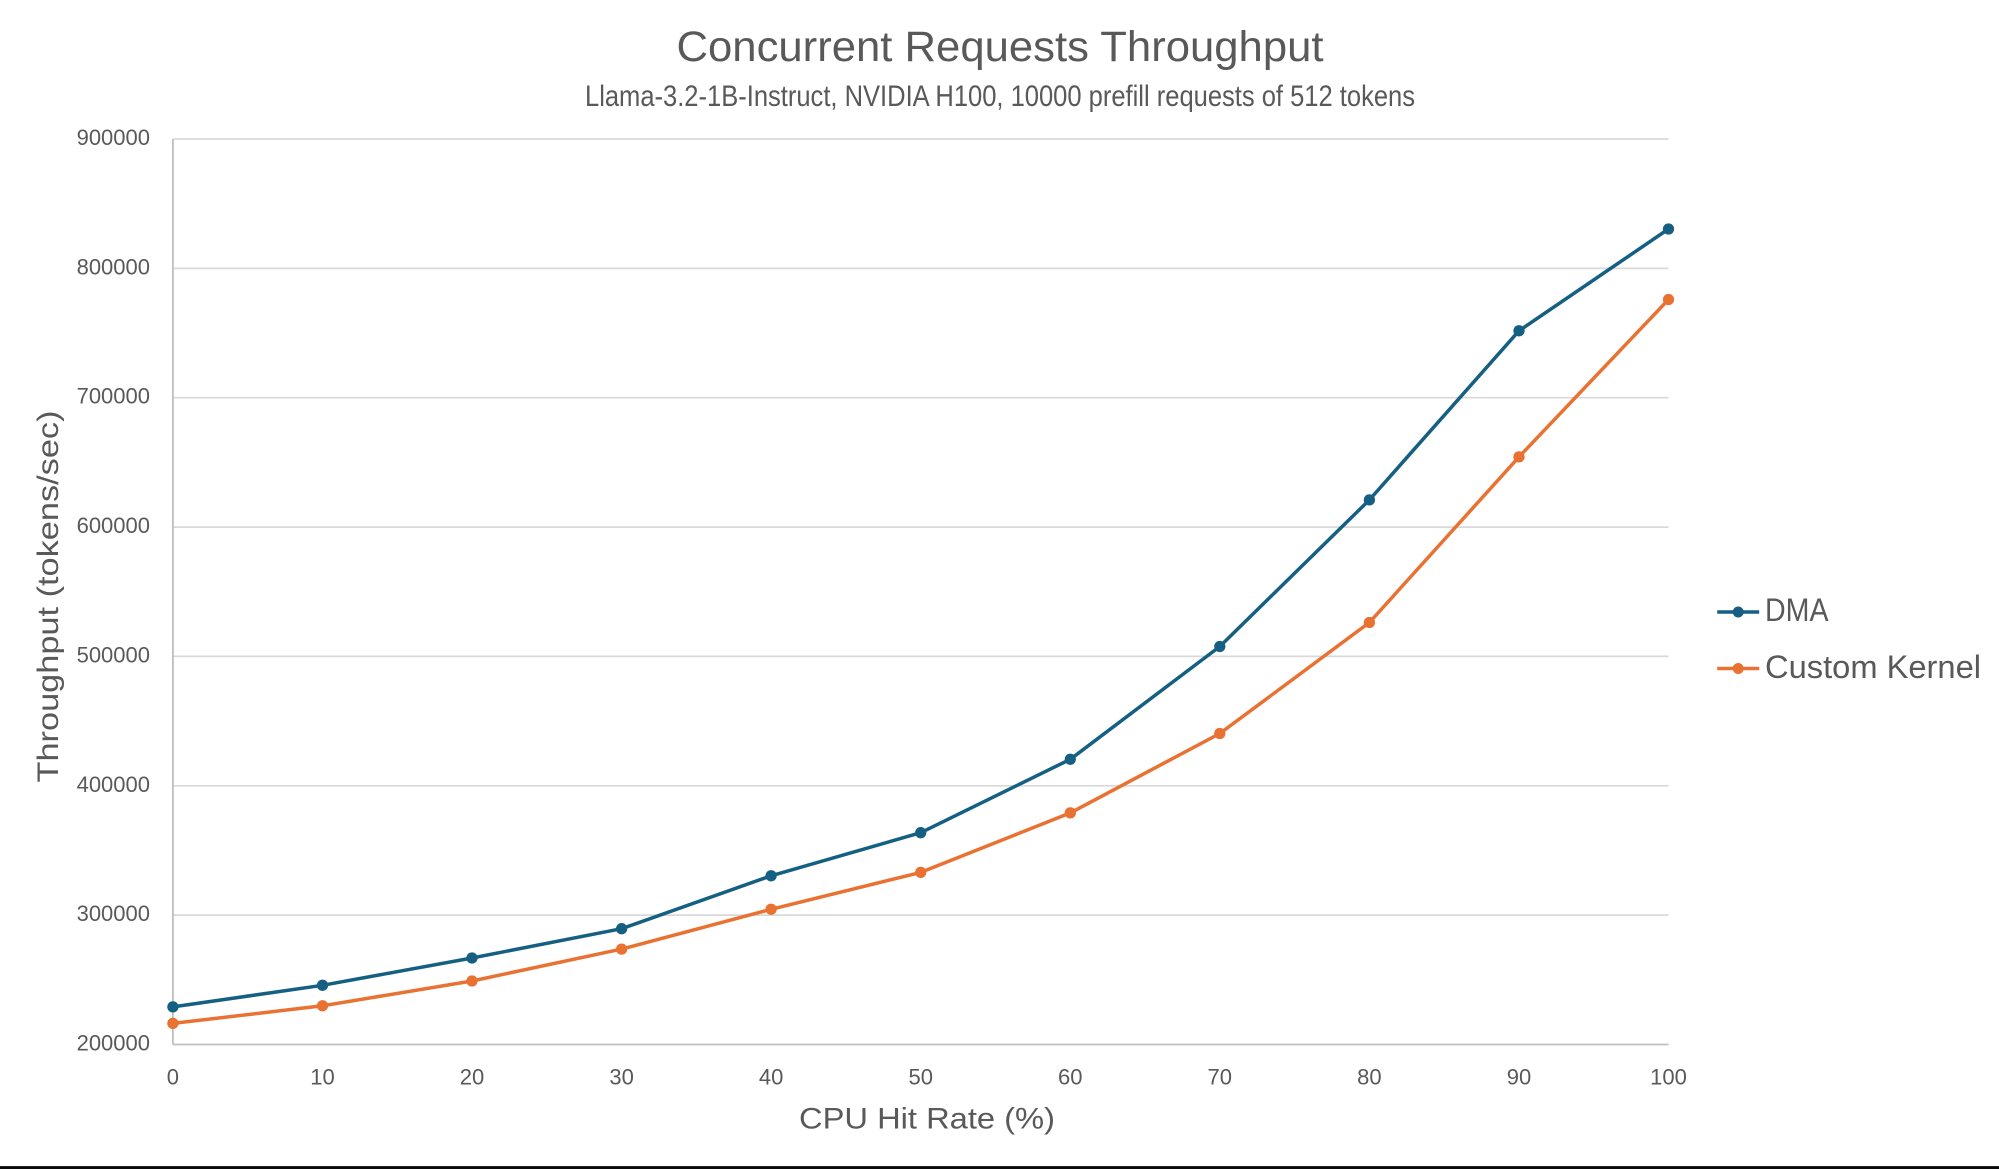  What do you see at coordinates (48, 597) in the screenshot?
I see `svg-text: Throughput (tokens/sec)` at bounding box center [48, 597].